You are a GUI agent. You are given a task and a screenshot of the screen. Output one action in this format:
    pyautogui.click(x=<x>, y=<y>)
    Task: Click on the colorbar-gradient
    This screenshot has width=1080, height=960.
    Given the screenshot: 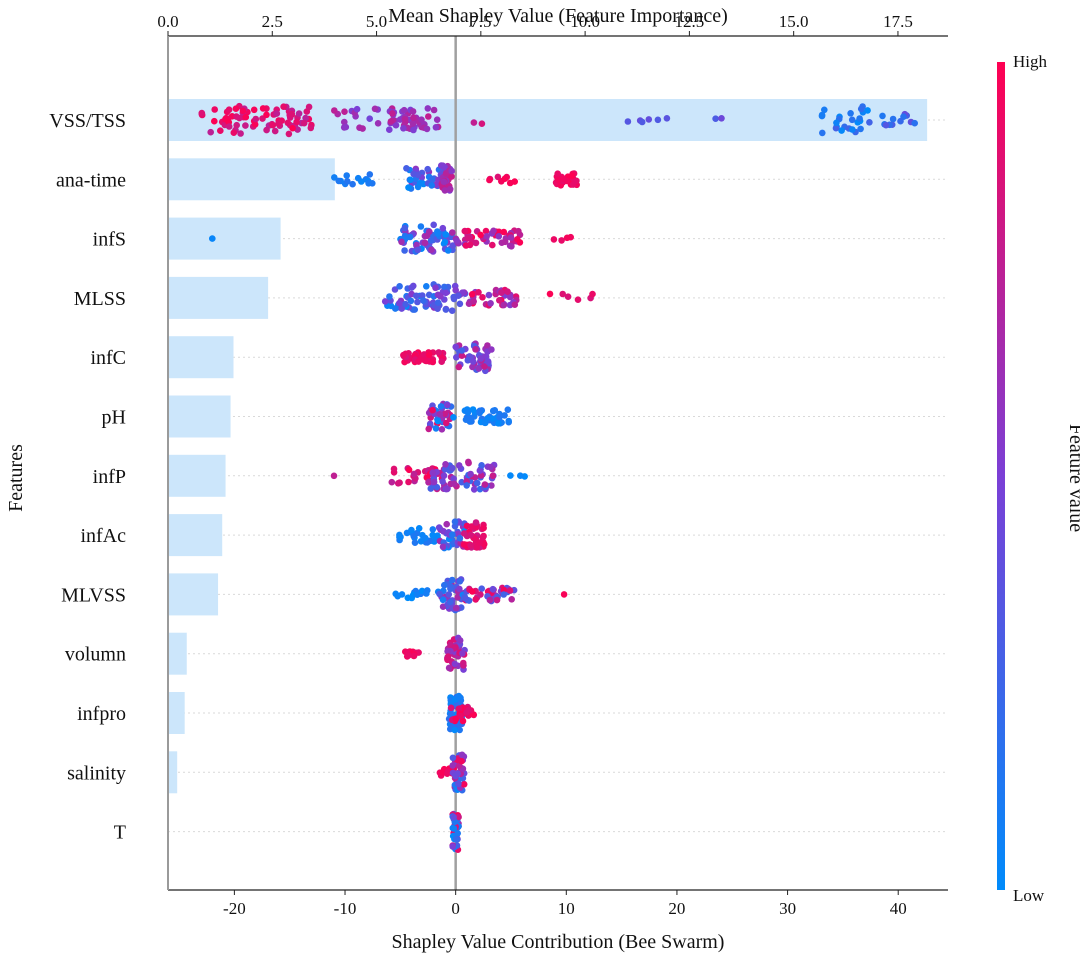 What is the action you would take?
    pyautogui.click(x=1001, y=476)
    